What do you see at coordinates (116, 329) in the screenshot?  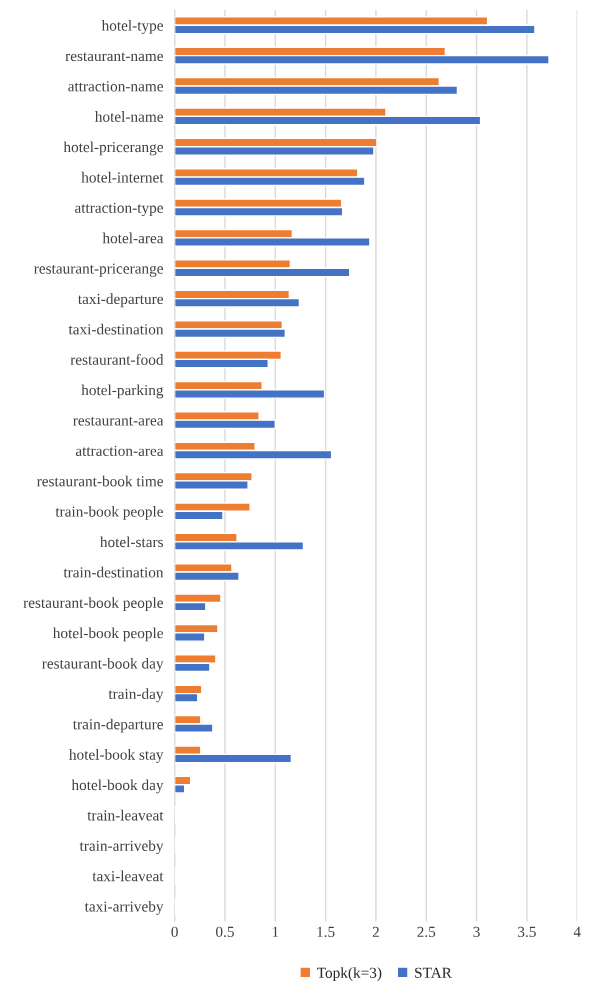 I see `y-tick-label: taxi-destination` at bounding box center [116, 329].